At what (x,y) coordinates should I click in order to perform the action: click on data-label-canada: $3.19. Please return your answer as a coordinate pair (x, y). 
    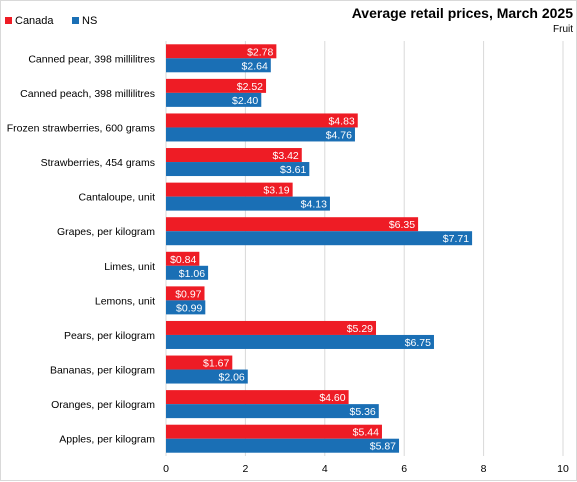
    Looking at the image, I should click on (276, 191).